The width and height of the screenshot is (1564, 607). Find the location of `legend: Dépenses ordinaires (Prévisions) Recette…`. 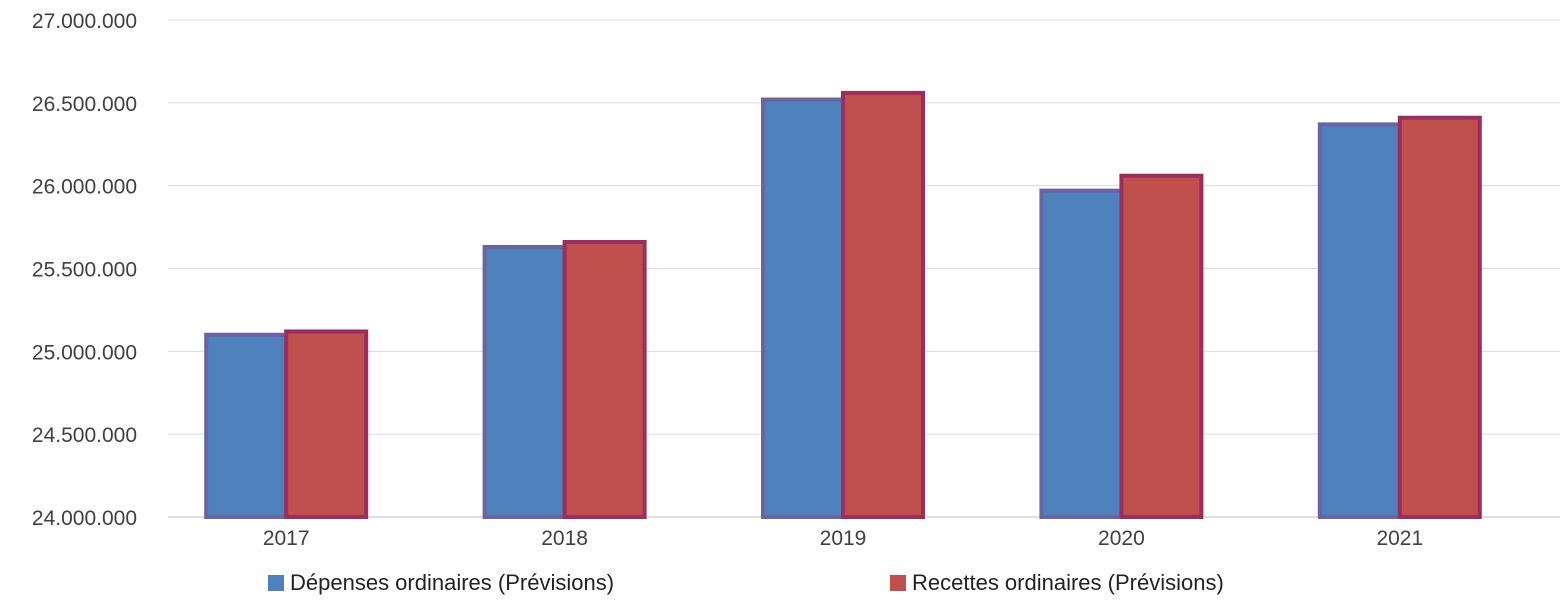

legend: Dépenses ordinaires (Prévisions) Recette… is located at coordinates (782, 586).